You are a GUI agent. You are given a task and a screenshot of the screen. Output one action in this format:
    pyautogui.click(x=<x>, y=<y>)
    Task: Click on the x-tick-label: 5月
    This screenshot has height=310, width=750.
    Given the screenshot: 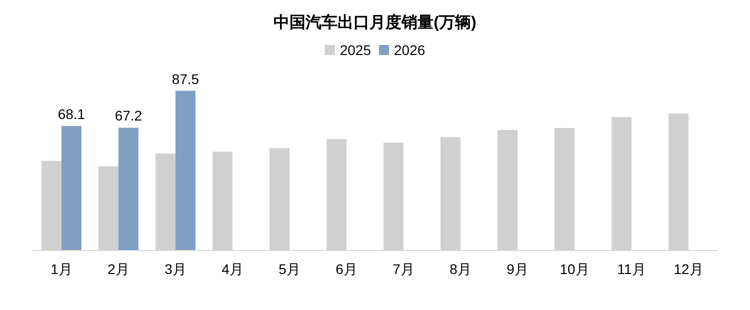 What is the action you would take?
    pyautogui.click(x=289, y=269)
    